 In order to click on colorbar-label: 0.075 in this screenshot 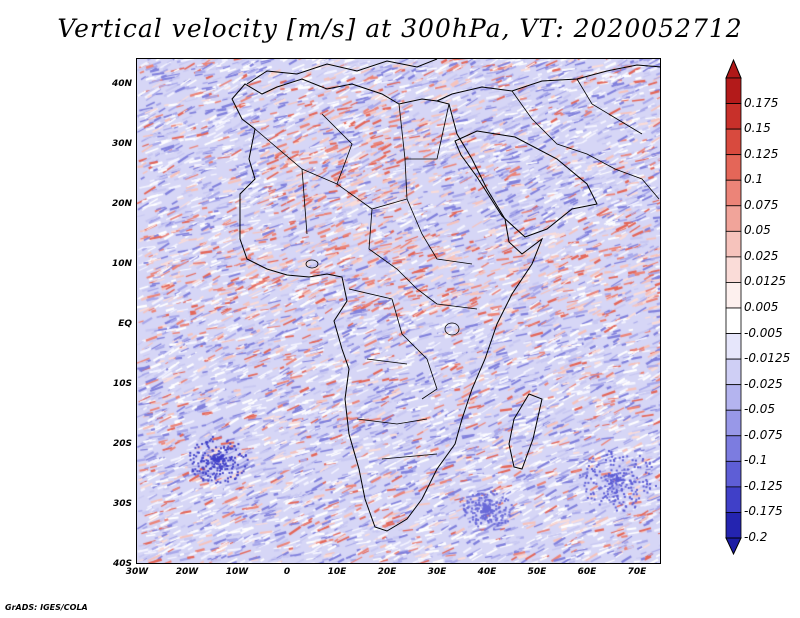, I will do `click(761, 204)`.